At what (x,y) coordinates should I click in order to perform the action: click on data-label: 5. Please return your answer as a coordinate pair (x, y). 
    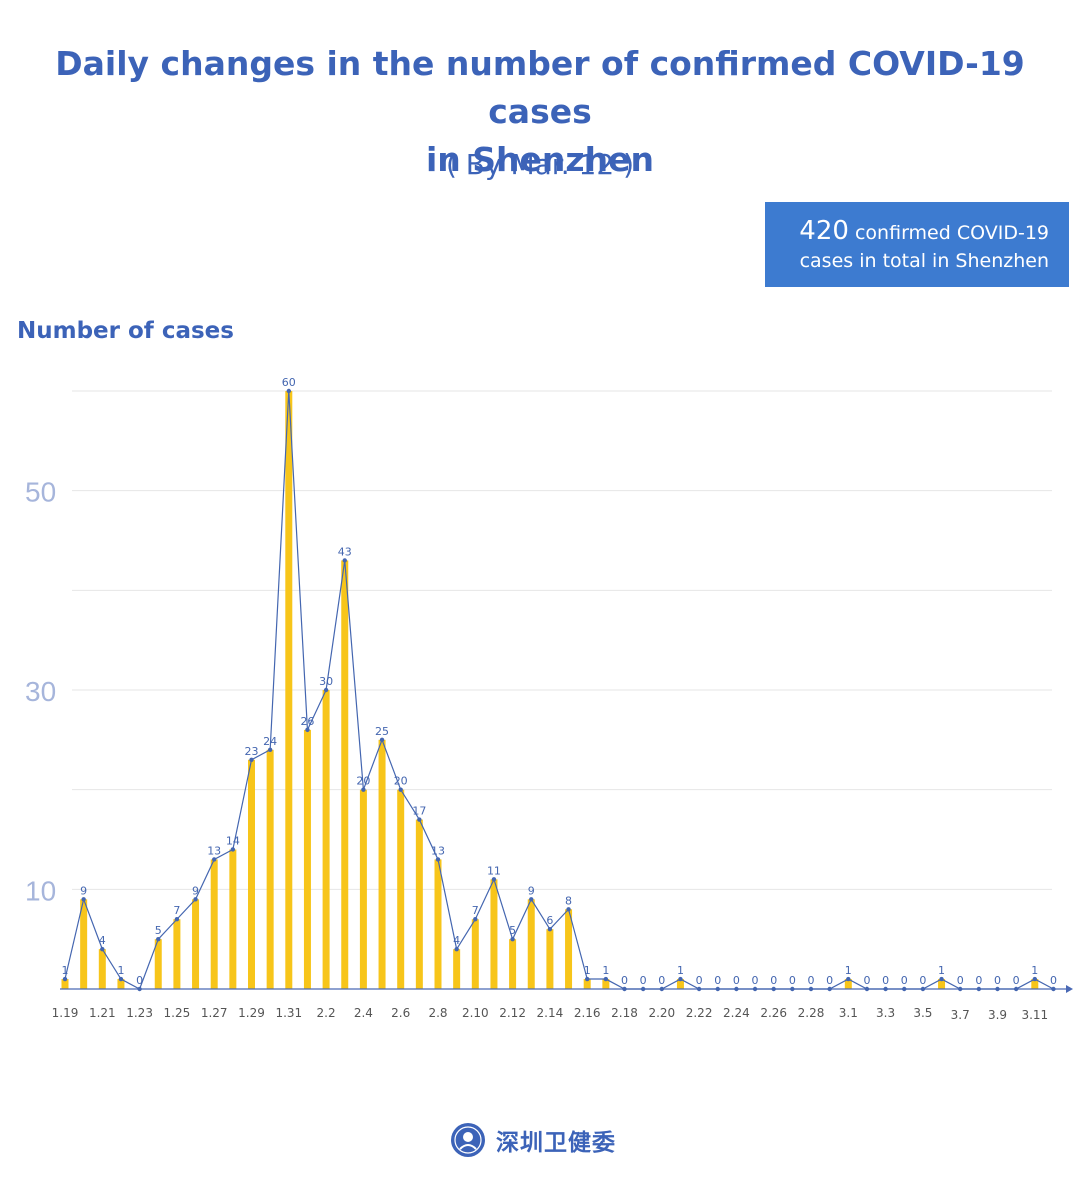
    Looking at the image, I should click on (512, 930).